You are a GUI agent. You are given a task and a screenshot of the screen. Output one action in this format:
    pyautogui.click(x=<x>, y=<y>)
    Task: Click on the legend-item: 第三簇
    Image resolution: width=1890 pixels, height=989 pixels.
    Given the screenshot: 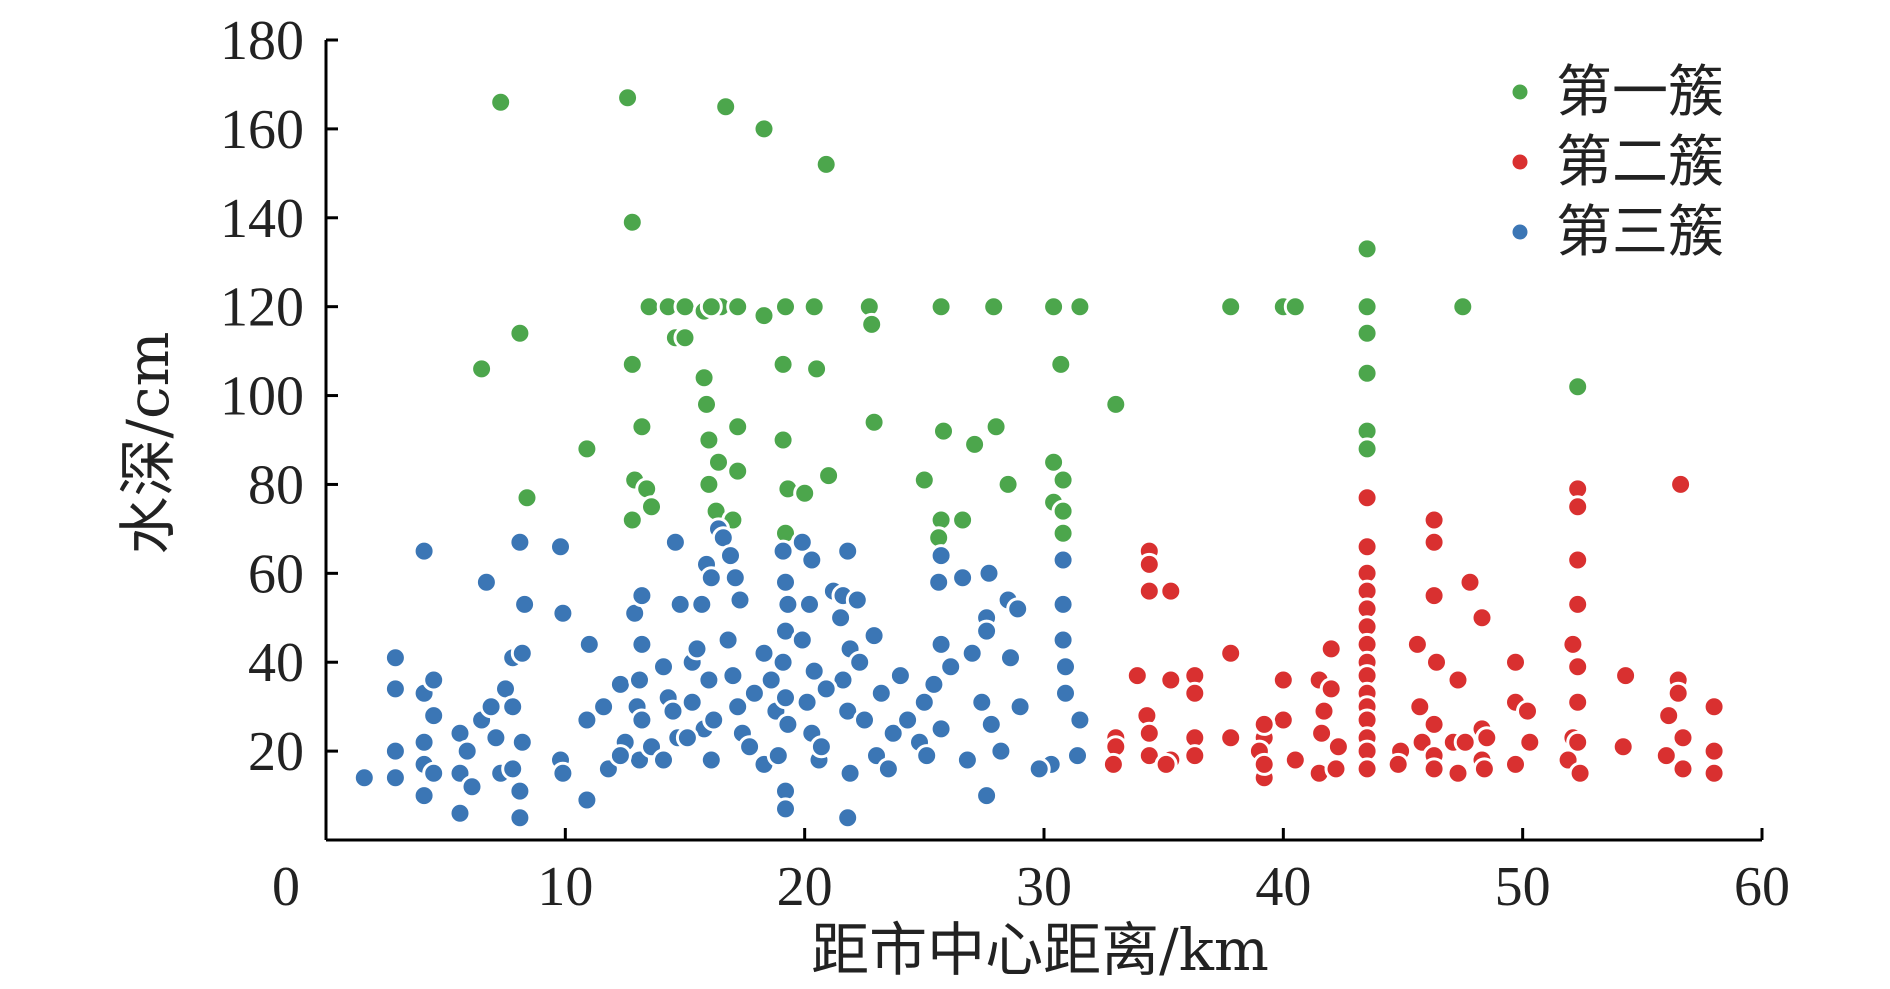 What is the action you would take?
    pyautogui.click(x=1616, y=232)
    